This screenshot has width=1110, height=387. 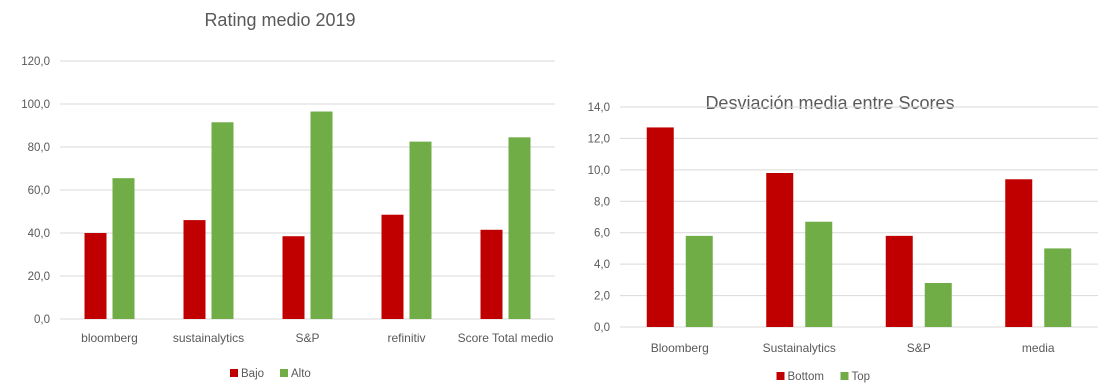 I want to click on y-tick-label: 120,0, so click(x=35, y=62).